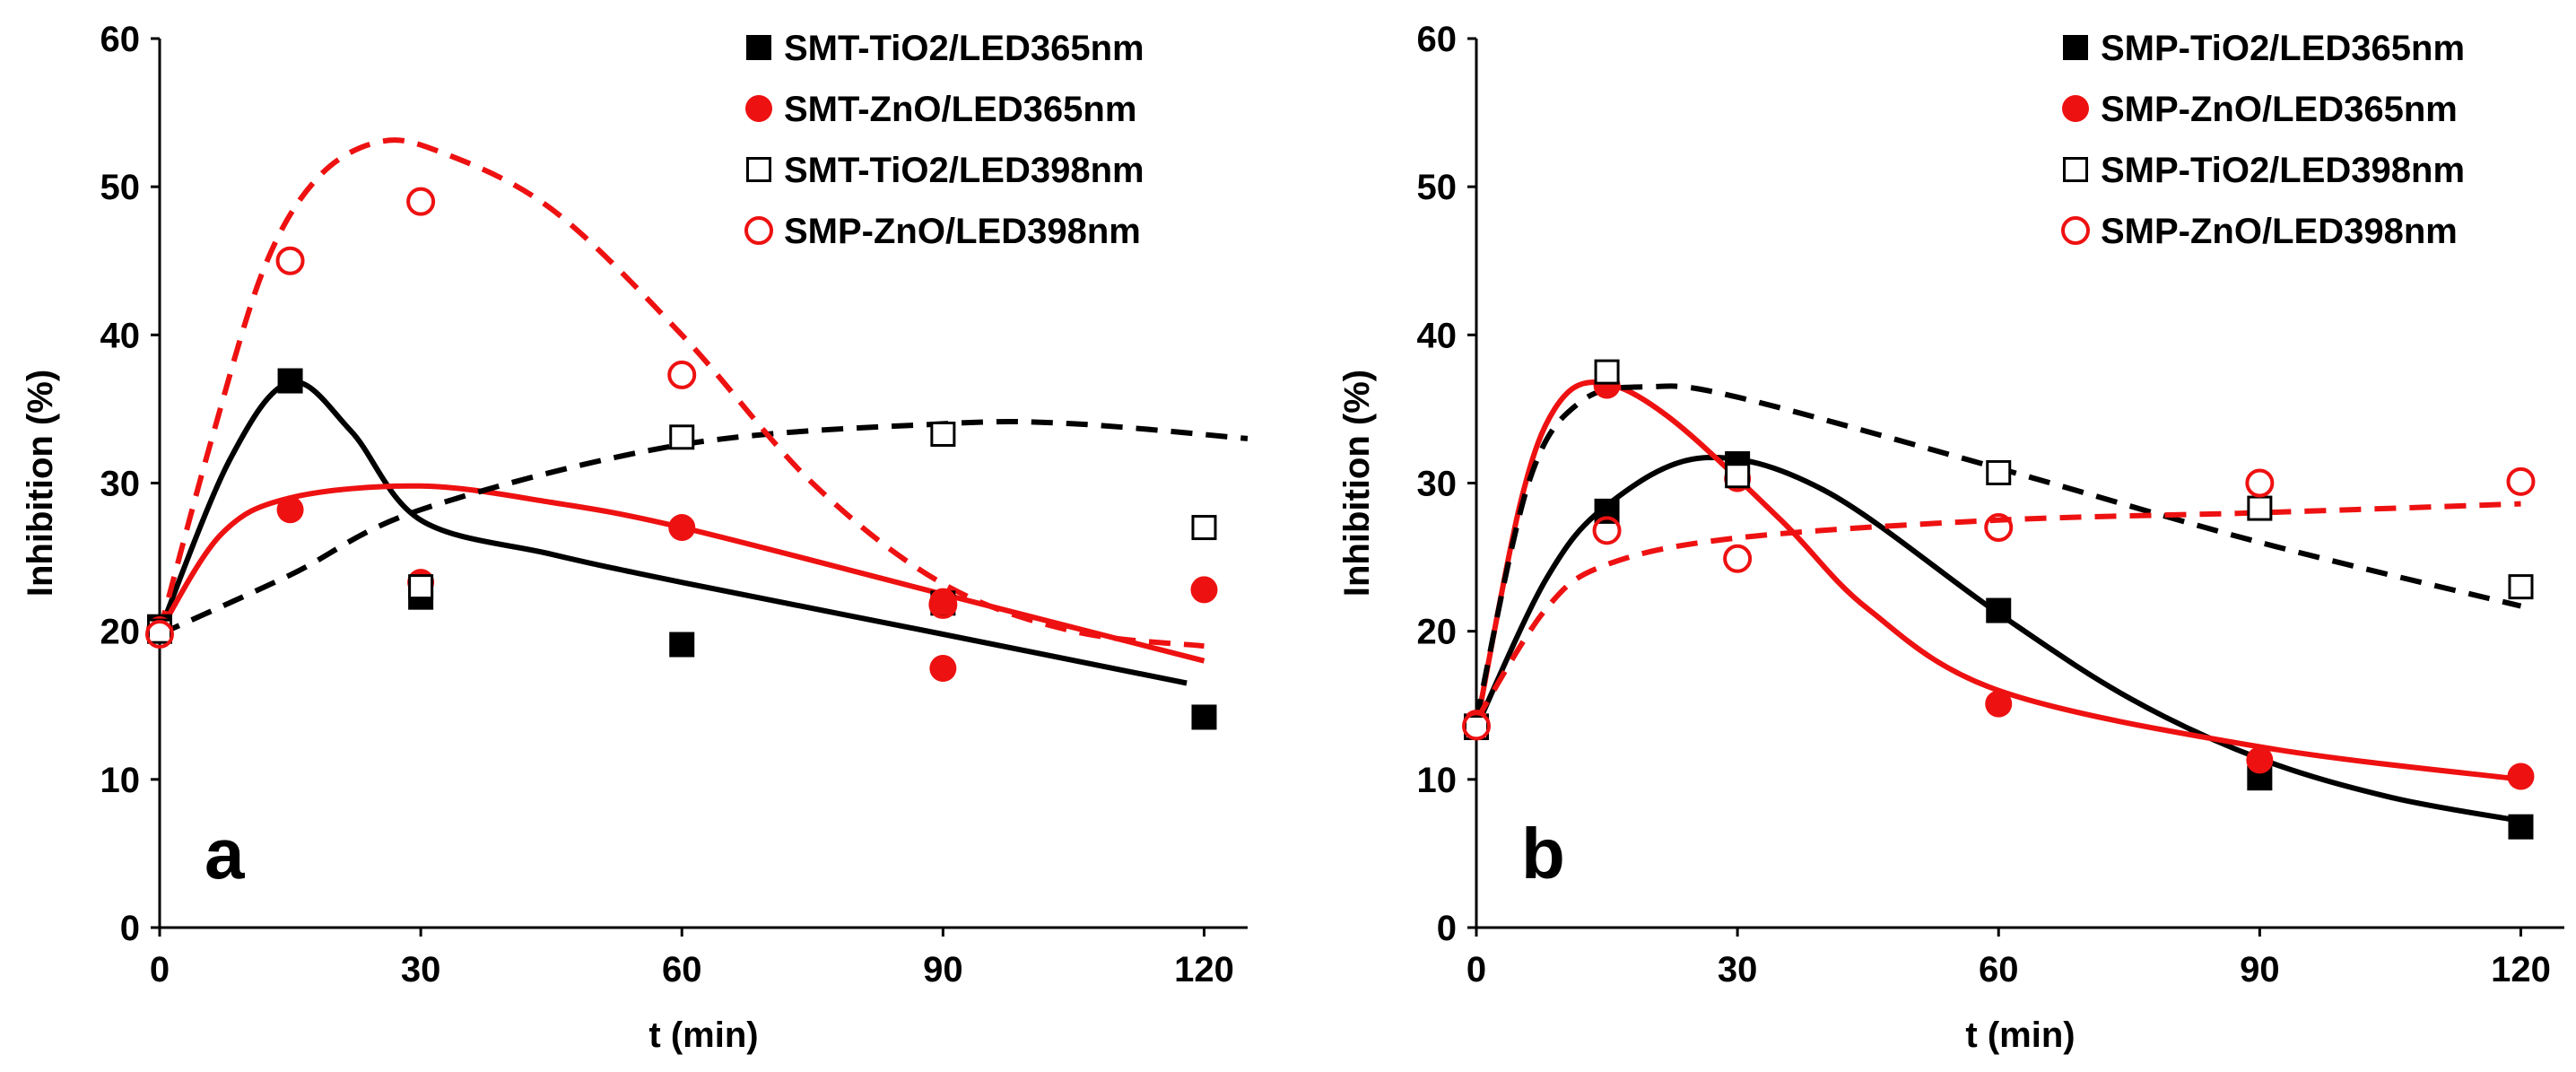 This screenshot has height=1072, width=2576. I want to click on legend-label-2: SMP-ZnO/LED365nm, so click(2279, 110).